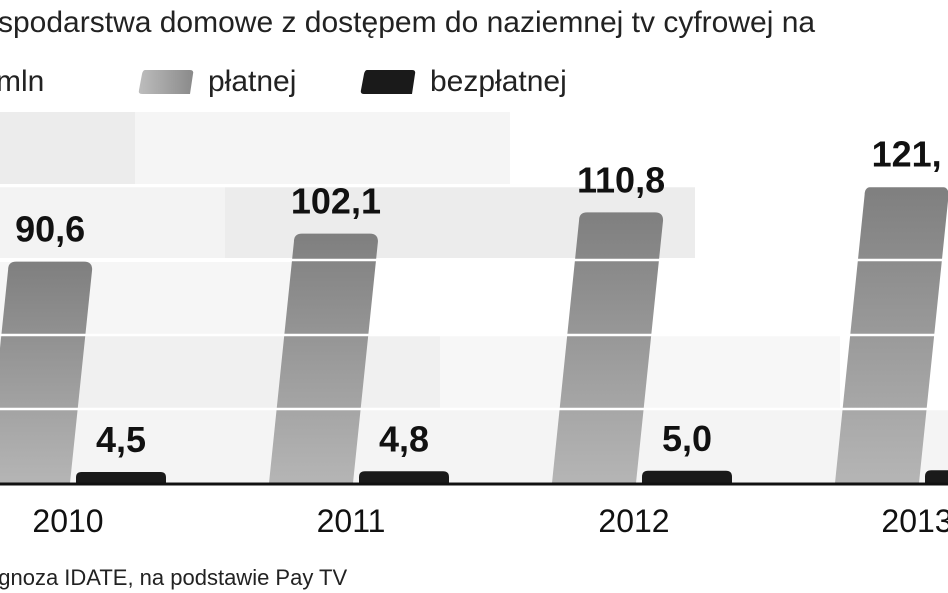 This screenshot has height=593, width=948. Describe the element at coordinates (914, 521) in the screenshot. I see `x-tick-label: 2013` at that location.